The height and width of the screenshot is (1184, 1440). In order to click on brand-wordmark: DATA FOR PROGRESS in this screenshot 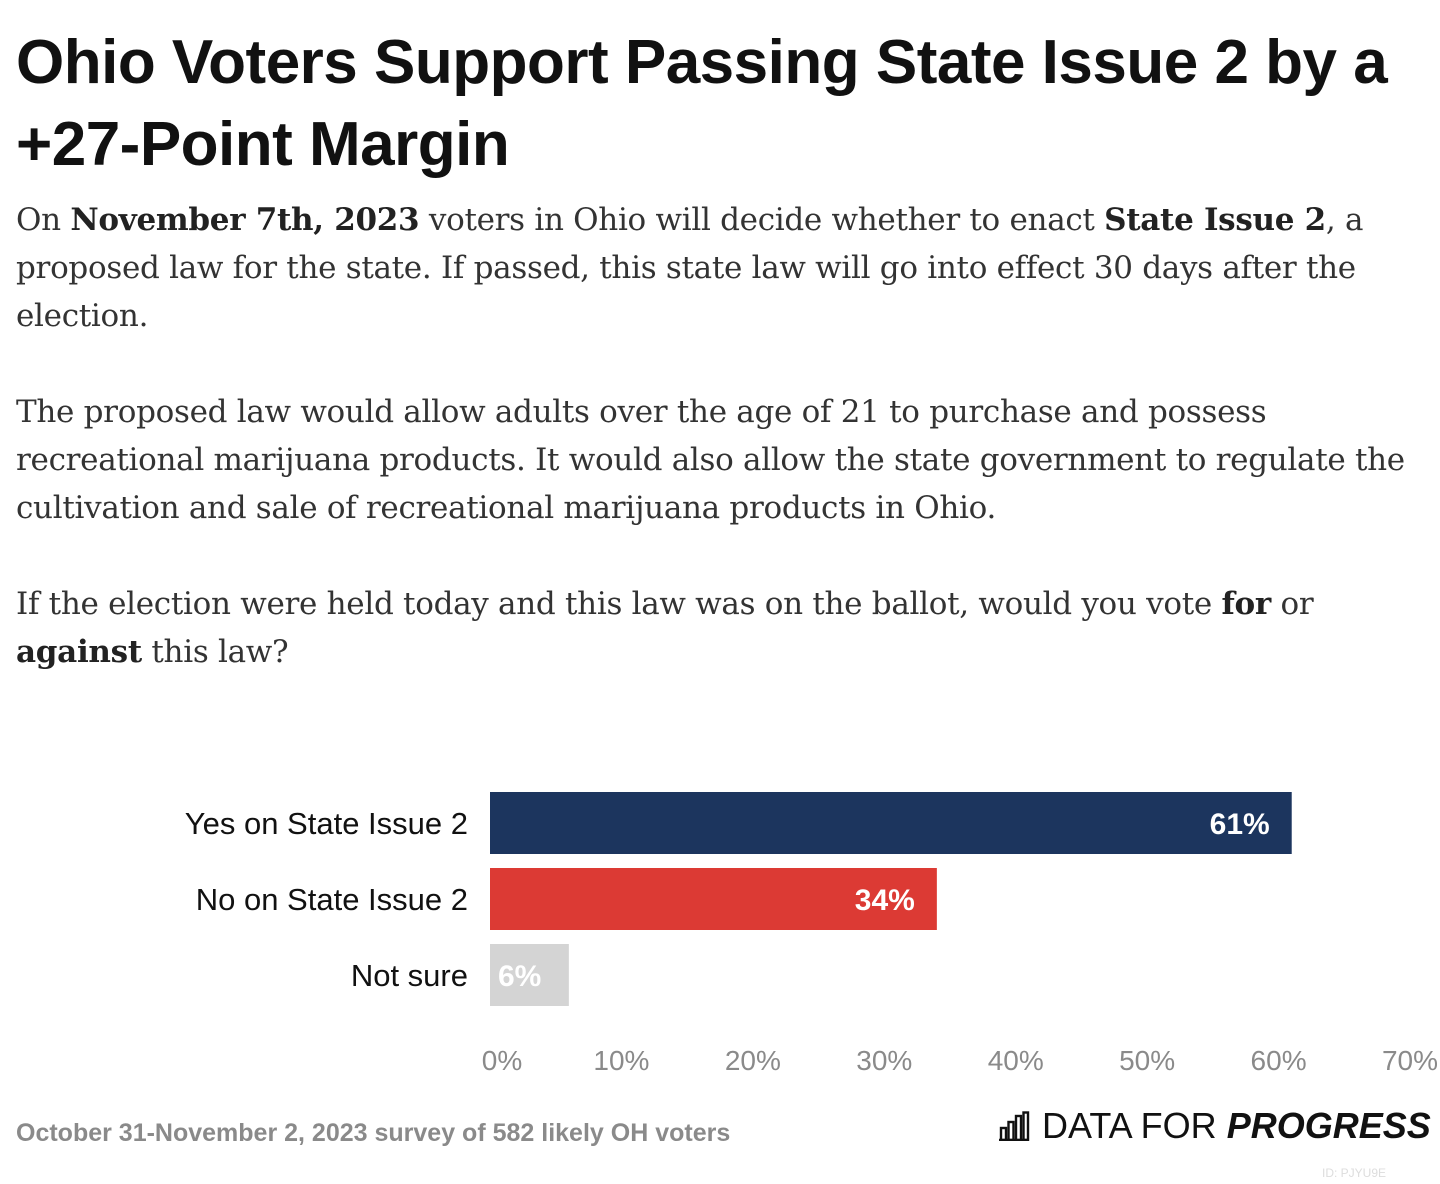, I will do `click(1236, 1126)`.